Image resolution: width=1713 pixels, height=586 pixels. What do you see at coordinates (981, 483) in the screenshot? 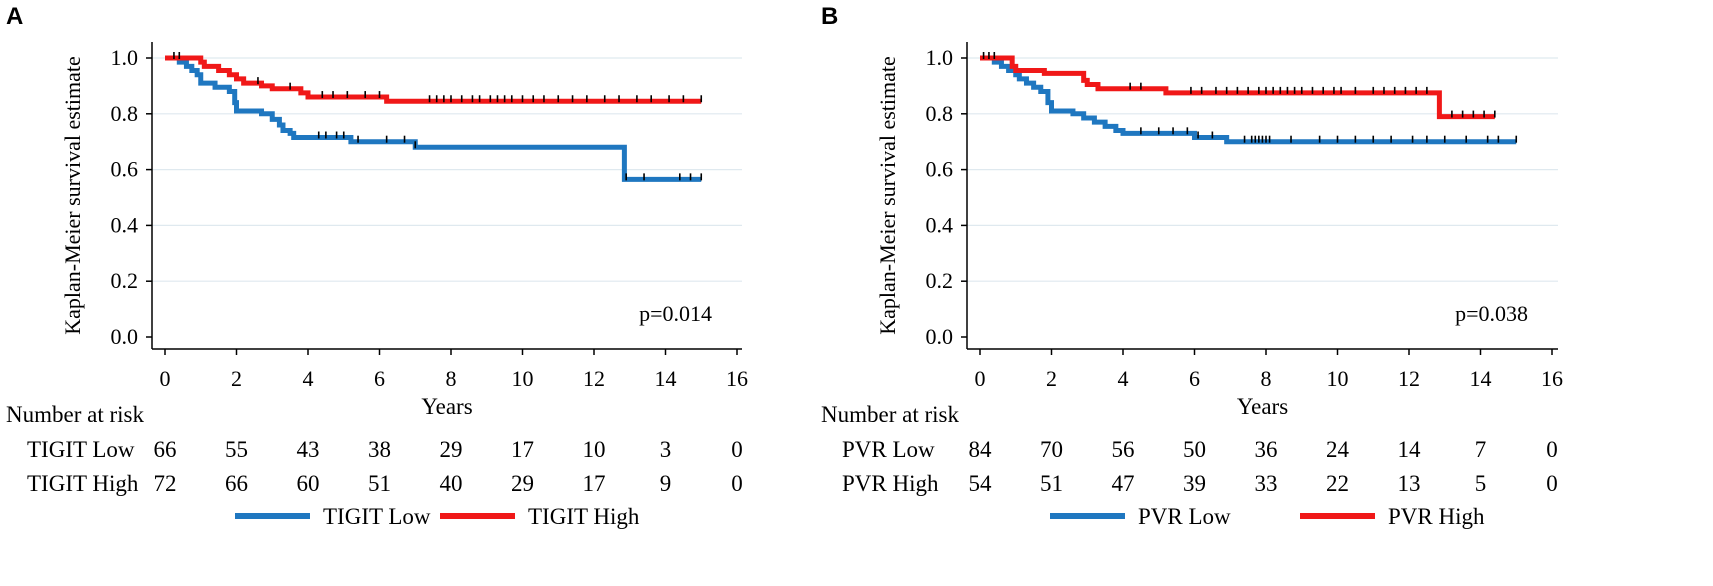
I see `risk-count: 54` at bounding box center [981, 483].